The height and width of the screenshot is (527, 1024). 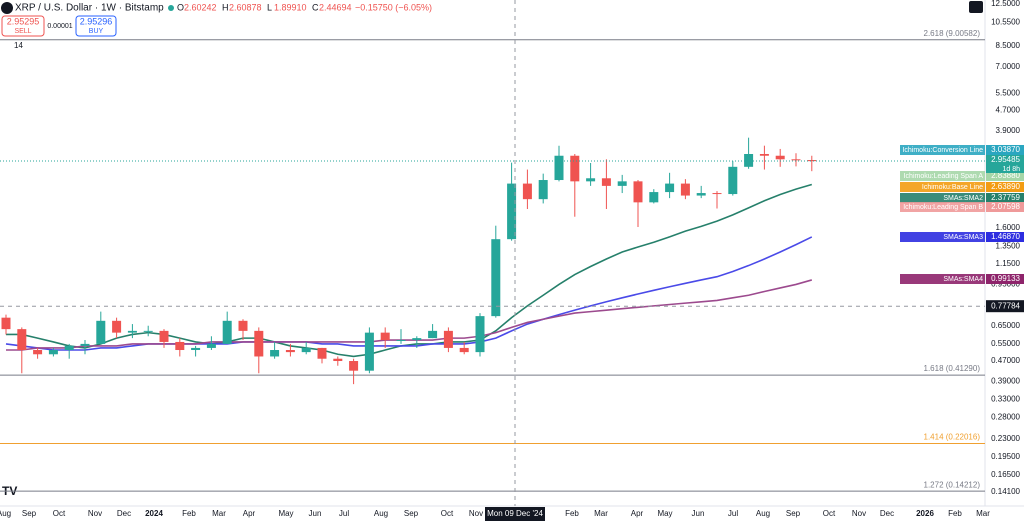 I want to click on ohlc-key: C, so click(x=315, y=7).